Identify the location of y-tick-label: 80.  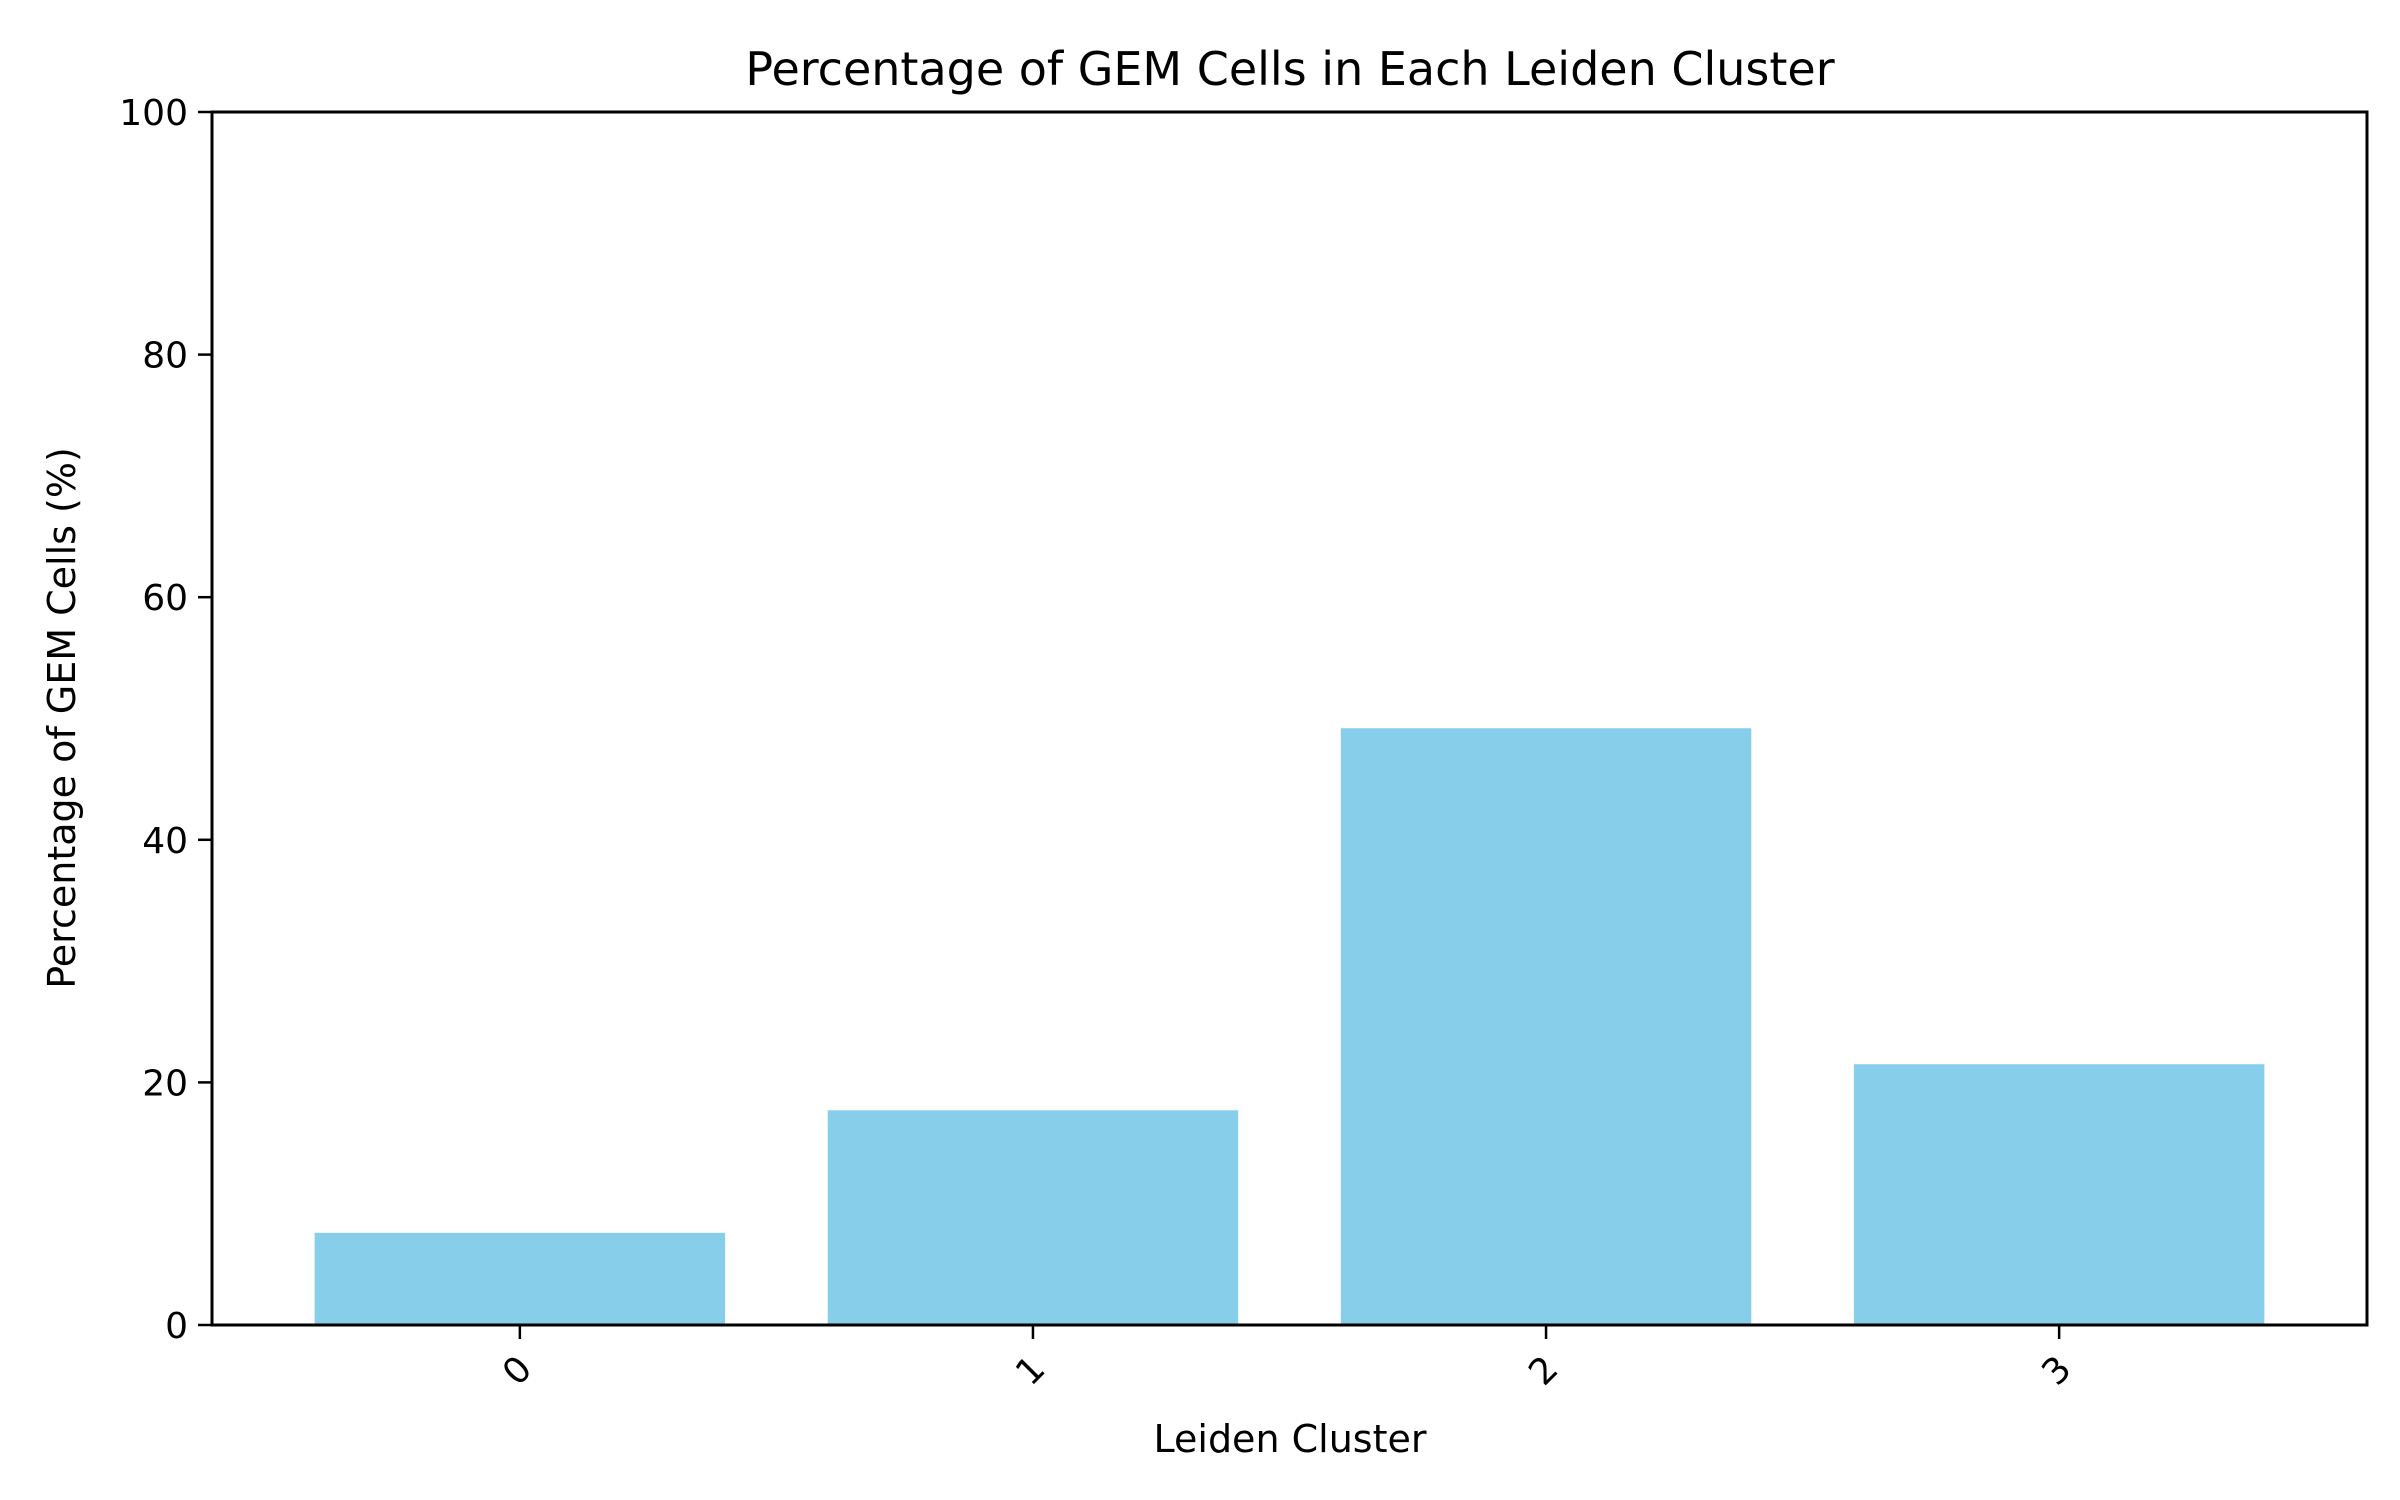
(165, 356).